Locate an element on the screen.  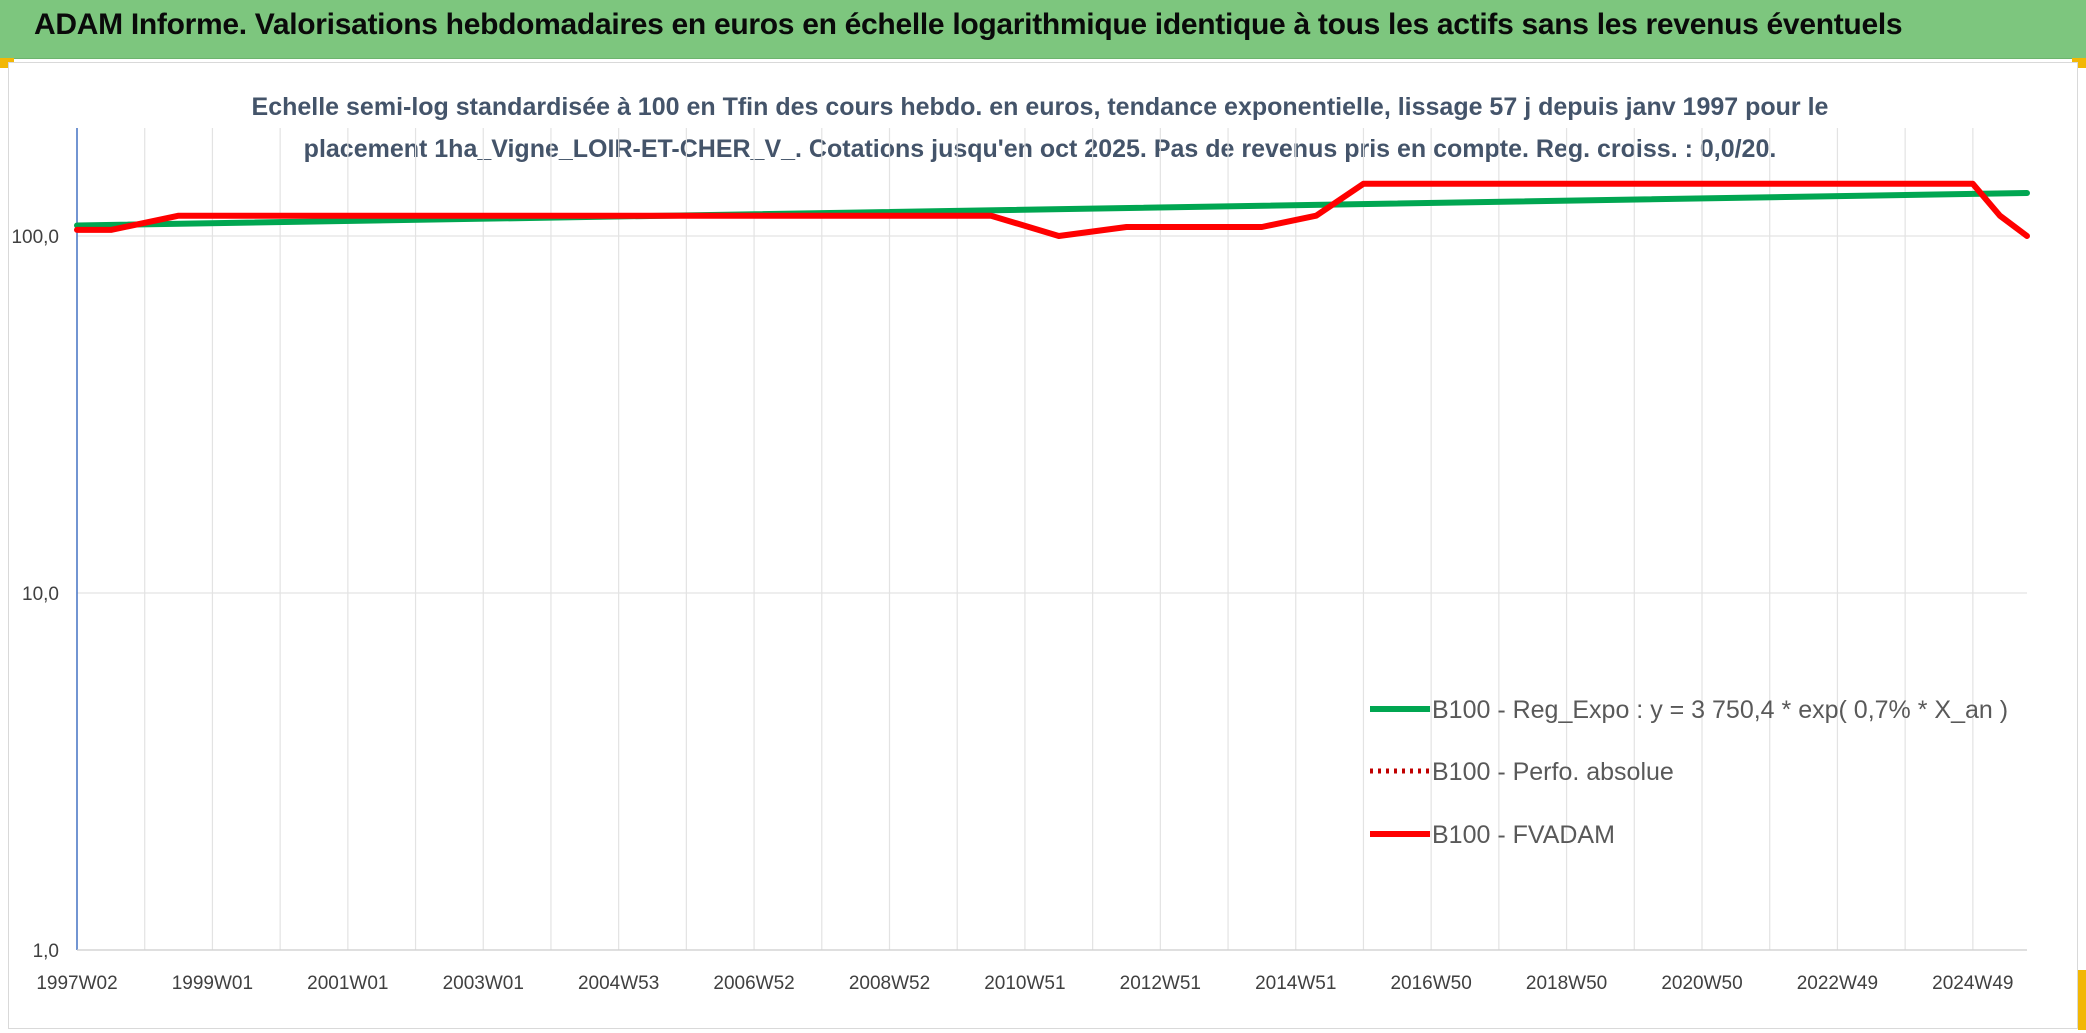
x-tick-label: 2022W49 is located at coordinates (1837, 983).